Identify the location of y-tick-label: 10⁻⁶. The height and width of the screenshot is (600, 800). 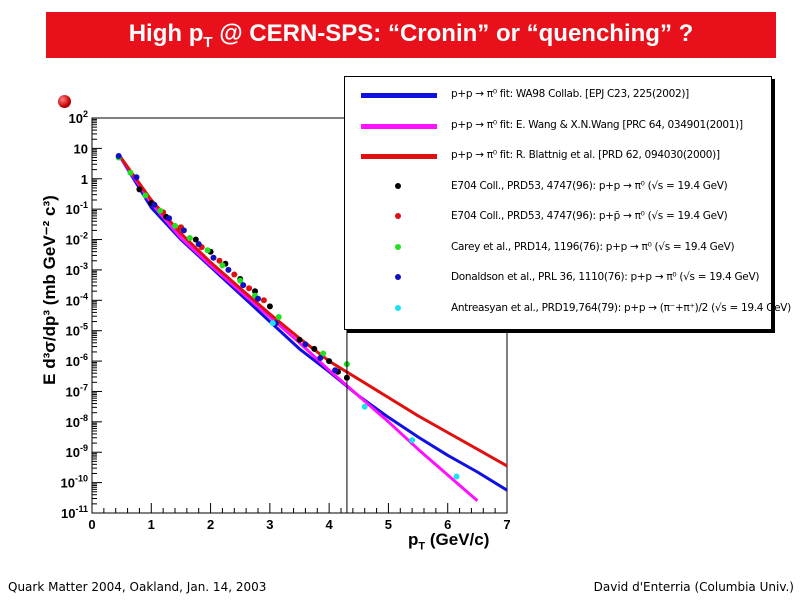
(77, 360).